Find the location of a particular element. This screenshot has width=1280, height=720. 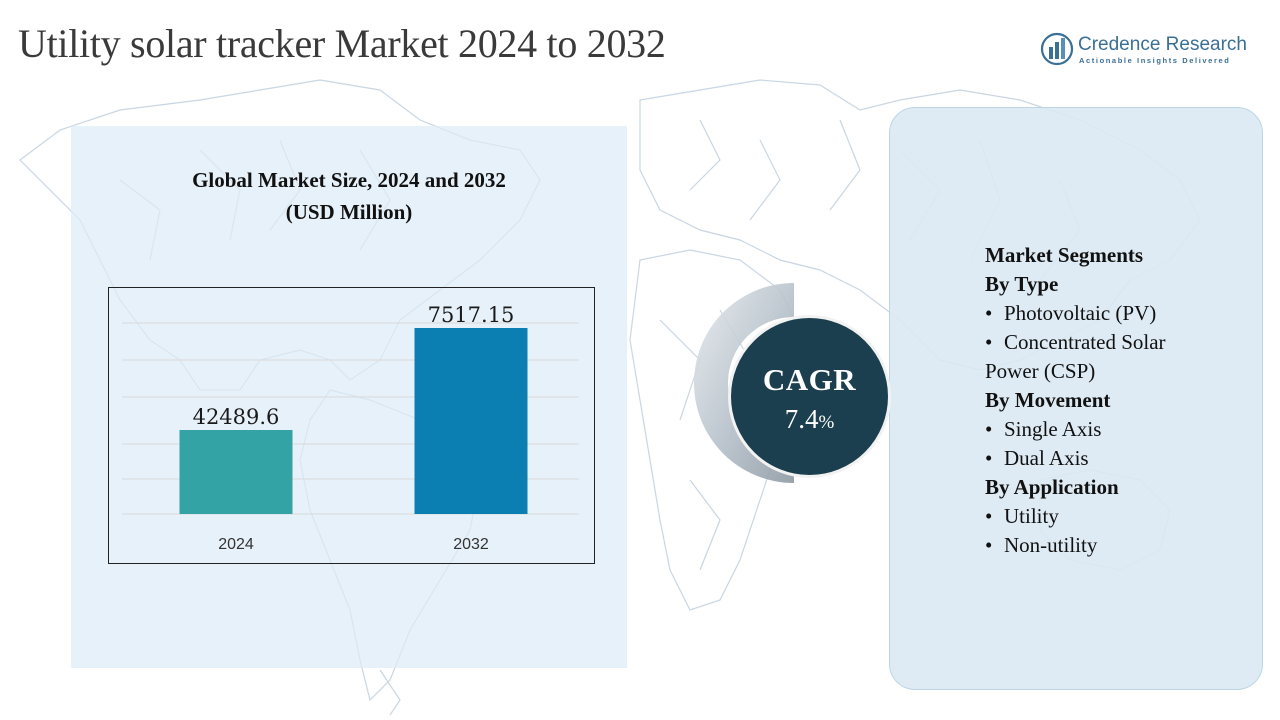

chart-frame is located at coordinates (351, 425).